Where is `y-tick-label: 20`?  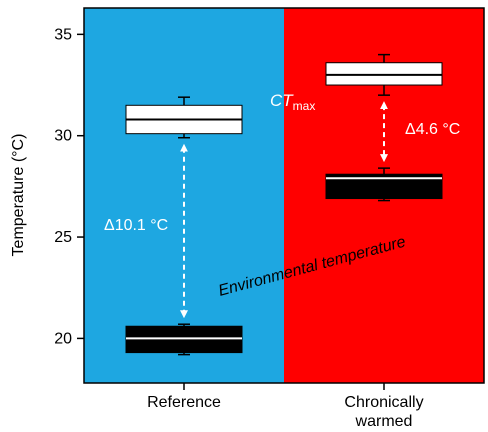
y-tick-label: 20 is located at coordinates (63, 338).